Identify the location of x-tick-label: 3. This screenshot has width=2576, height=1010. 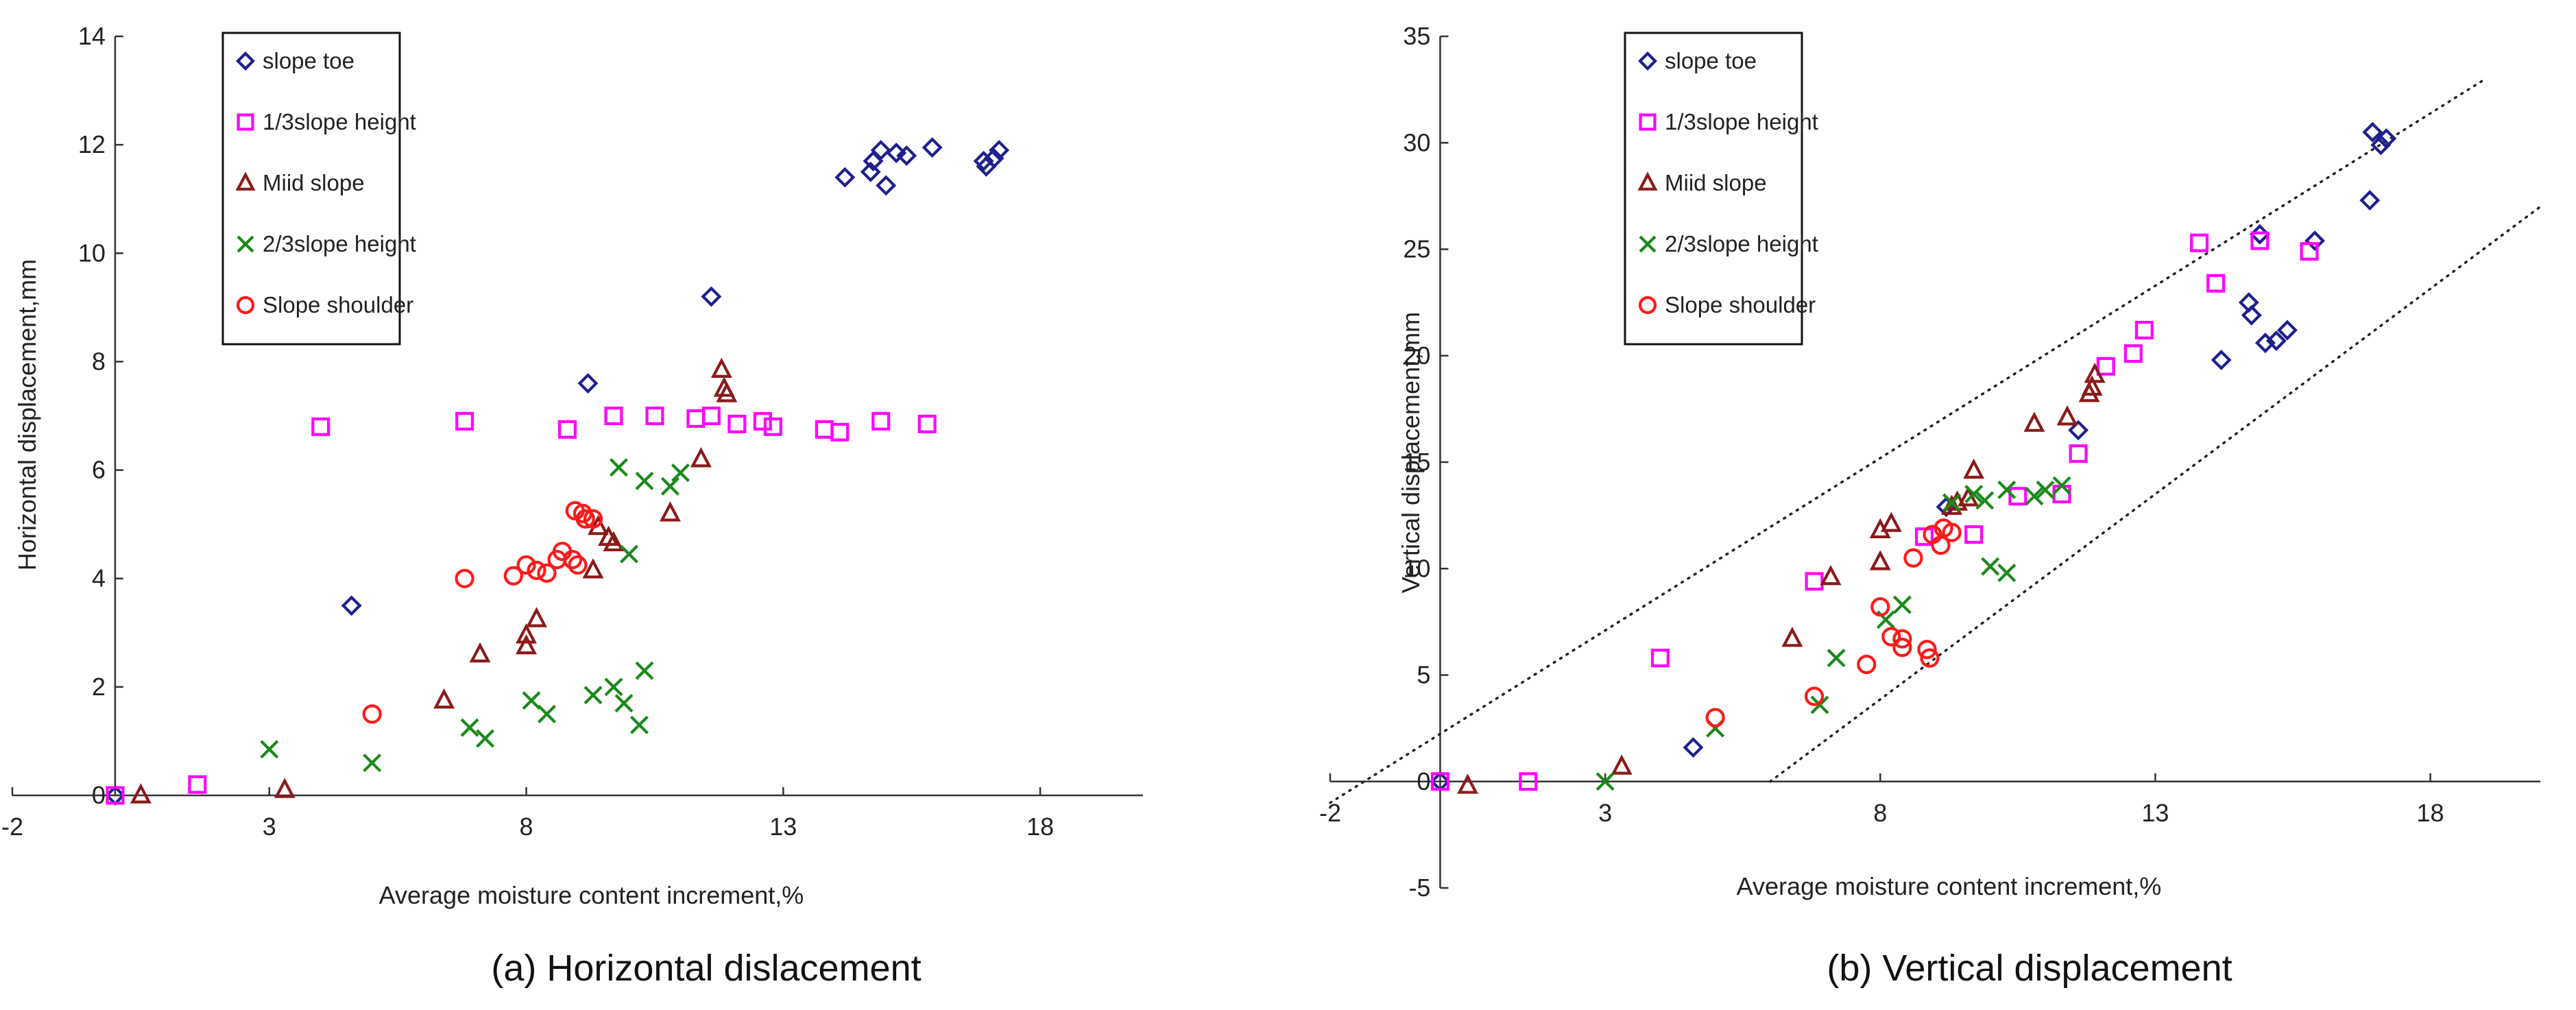
(270, 827).